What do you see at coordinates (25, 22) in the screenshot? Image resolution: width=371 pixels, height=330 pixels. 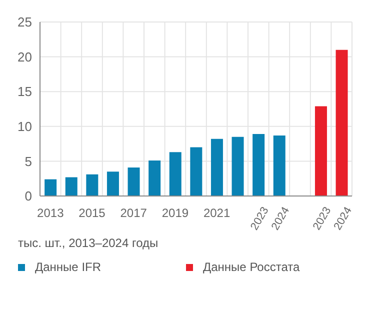 I see `y-tick-label: 25` at bounding box center [25, 22].